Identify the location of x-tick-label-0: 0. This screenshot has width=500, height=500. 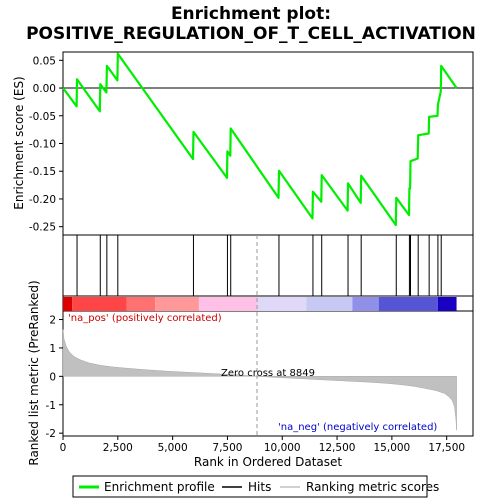
(63, 448).